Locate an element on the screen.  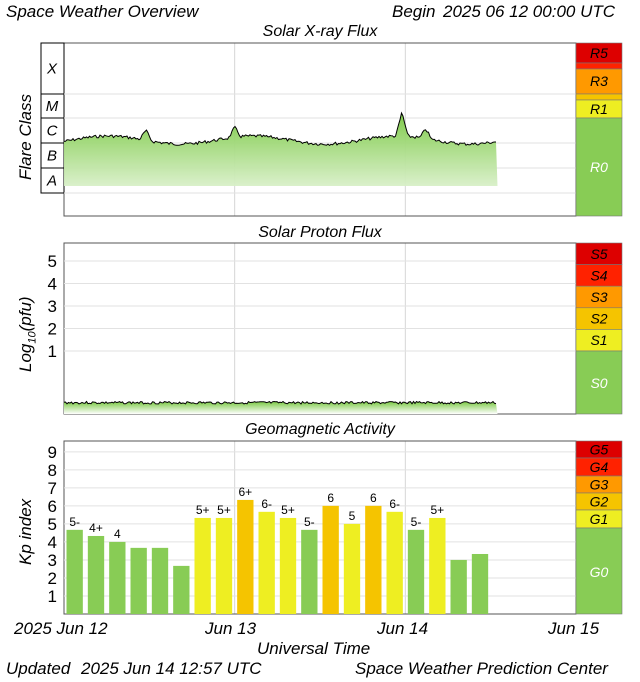
g-scale-G1: G1 is located at coordinates (599, 519).